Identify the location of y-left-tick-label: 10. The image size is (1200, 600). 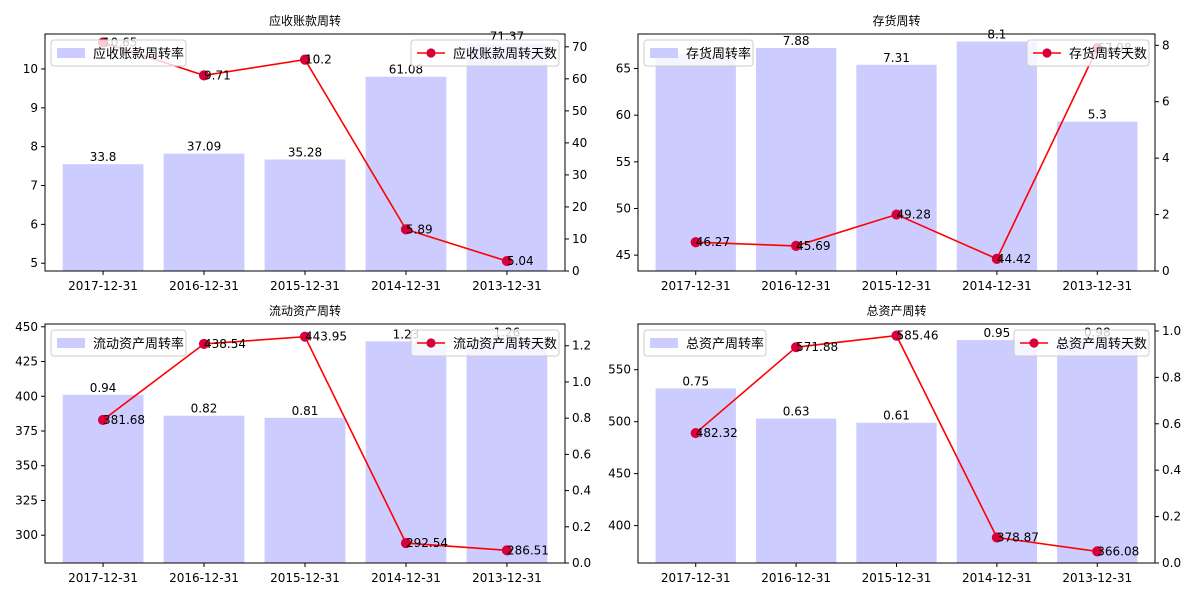
(30, 69).